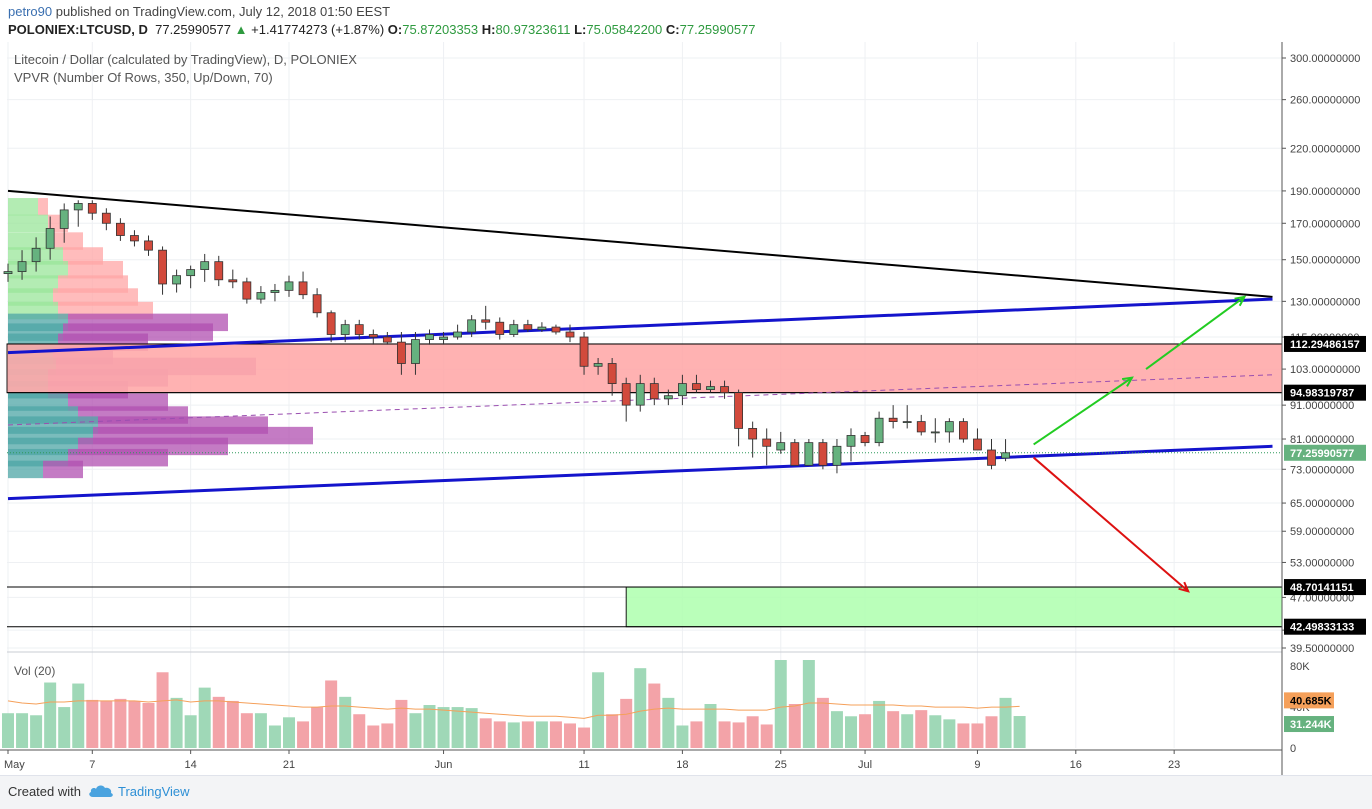  Describe the element at coordinates (977, 765) in the screenshot. I see `time-tick-label: 9` at that location.